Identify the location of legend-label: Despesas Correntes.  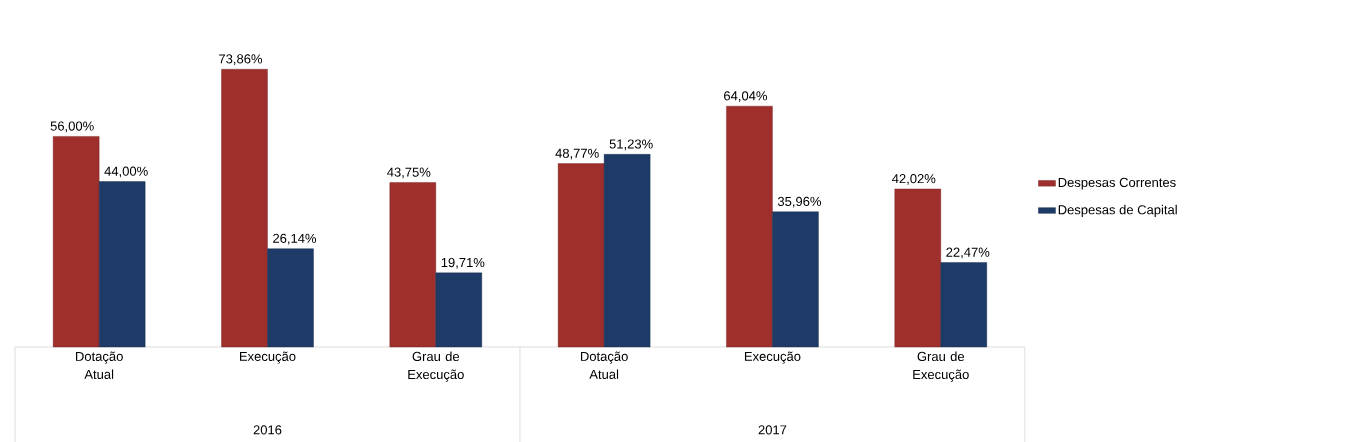
(1117, 183).